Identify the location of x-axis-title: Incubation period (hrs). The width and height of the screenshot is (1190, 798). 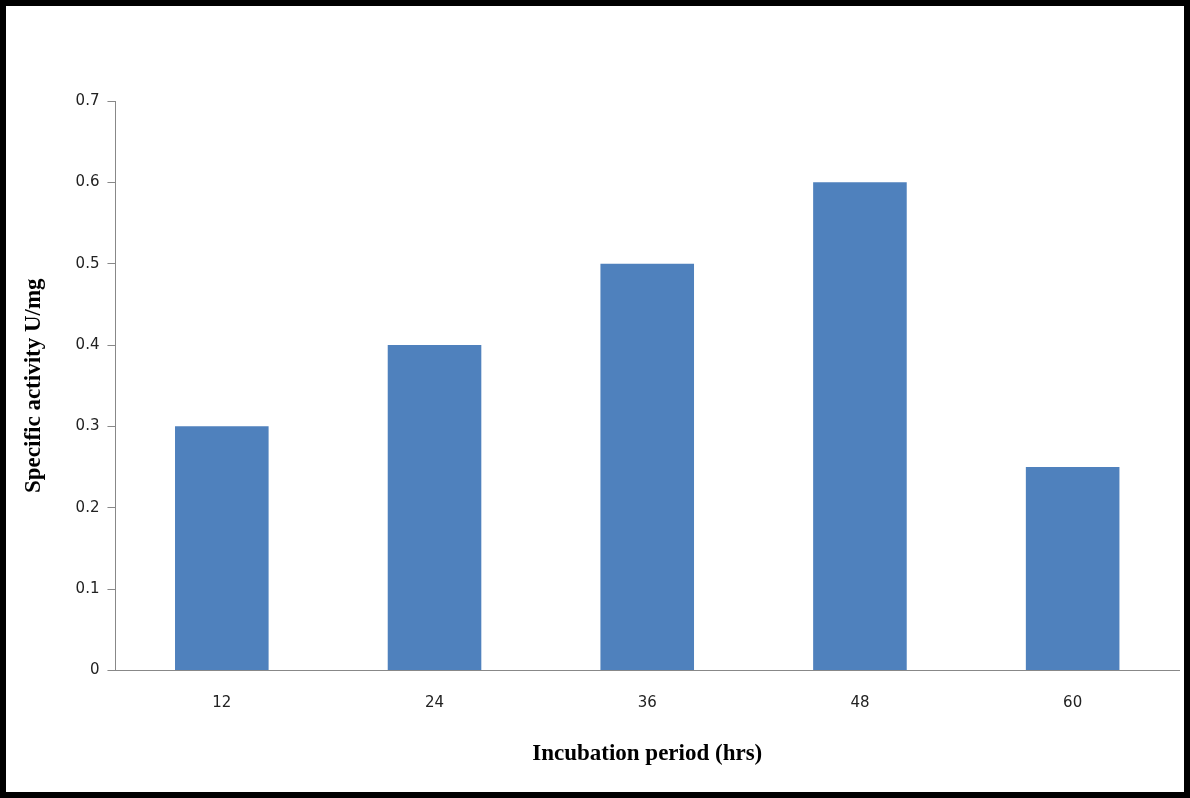
(647, 753).